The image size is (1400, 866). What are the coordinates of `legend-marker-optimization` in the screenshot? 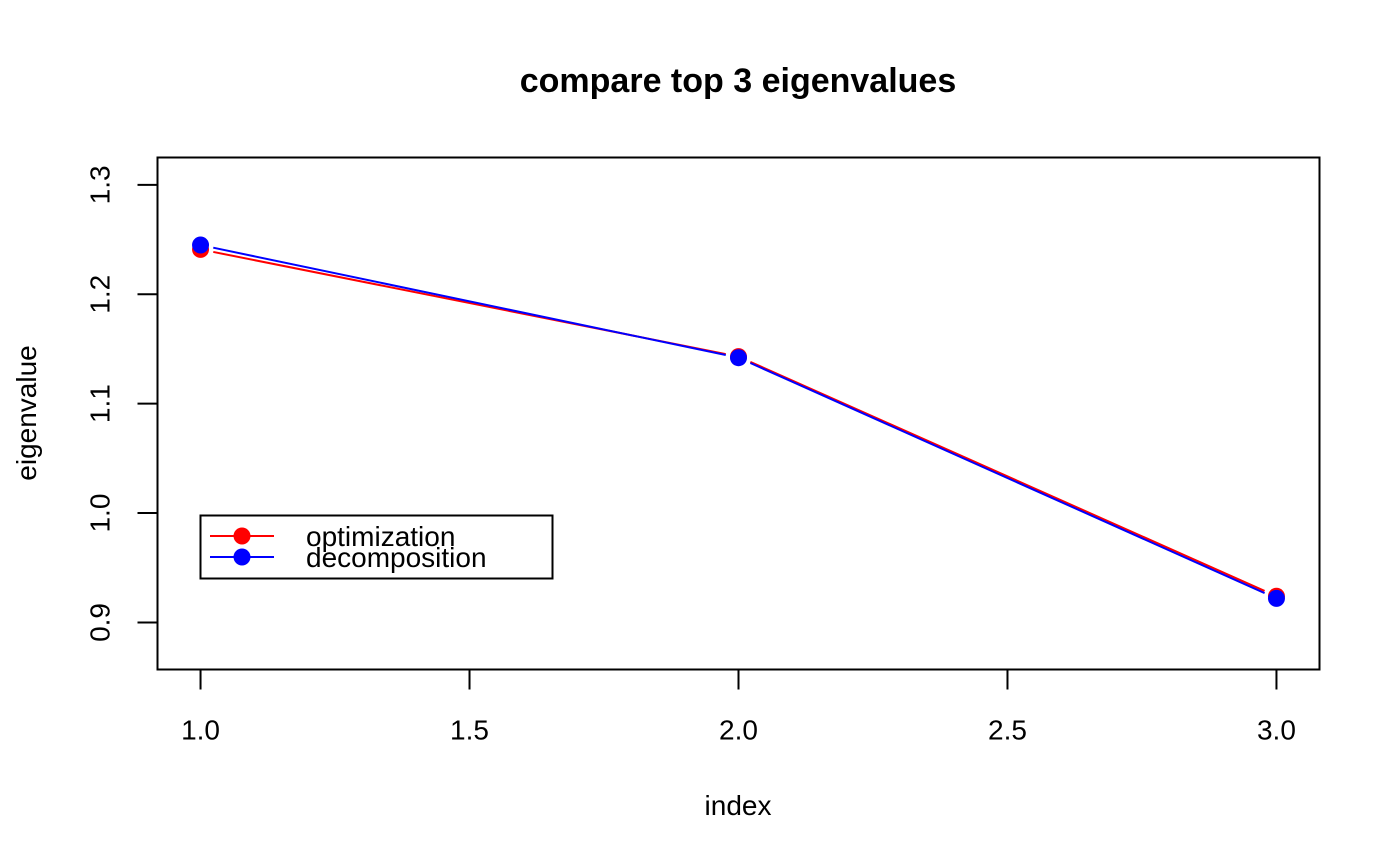 It's located at (242, 536).